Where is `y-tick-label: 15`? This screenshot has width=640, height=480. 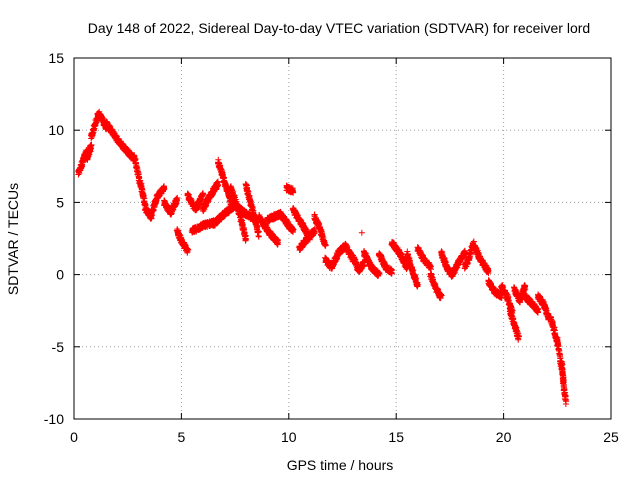 y-tick-label: 15 is located at coordinates (56, 58).